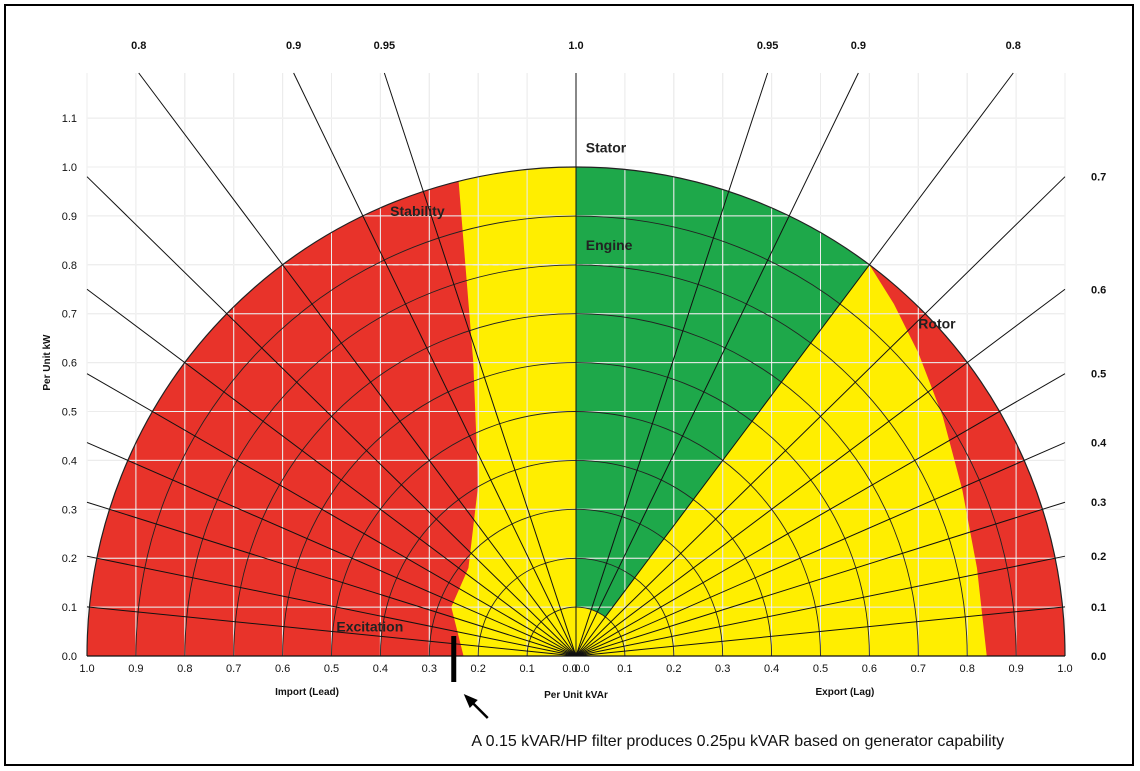 This screenshot has width=1140, height=771. What do you see at coordinates (609, 245) in the screenshot?
I see `region-label-engine: Engine` at bounding box center [609, 245].